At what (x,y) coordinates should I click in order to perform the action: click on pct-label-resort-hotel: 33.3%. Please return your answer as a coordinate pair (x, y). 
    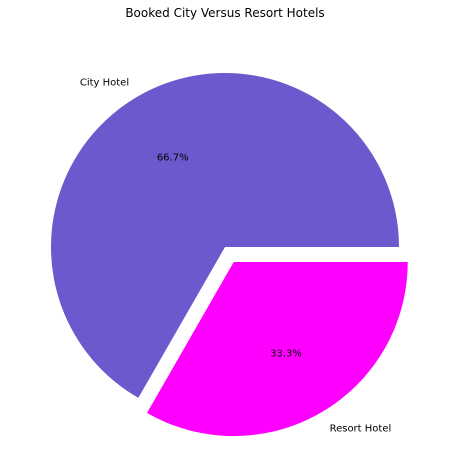
    Looking at the image, I should click on (286, 353).